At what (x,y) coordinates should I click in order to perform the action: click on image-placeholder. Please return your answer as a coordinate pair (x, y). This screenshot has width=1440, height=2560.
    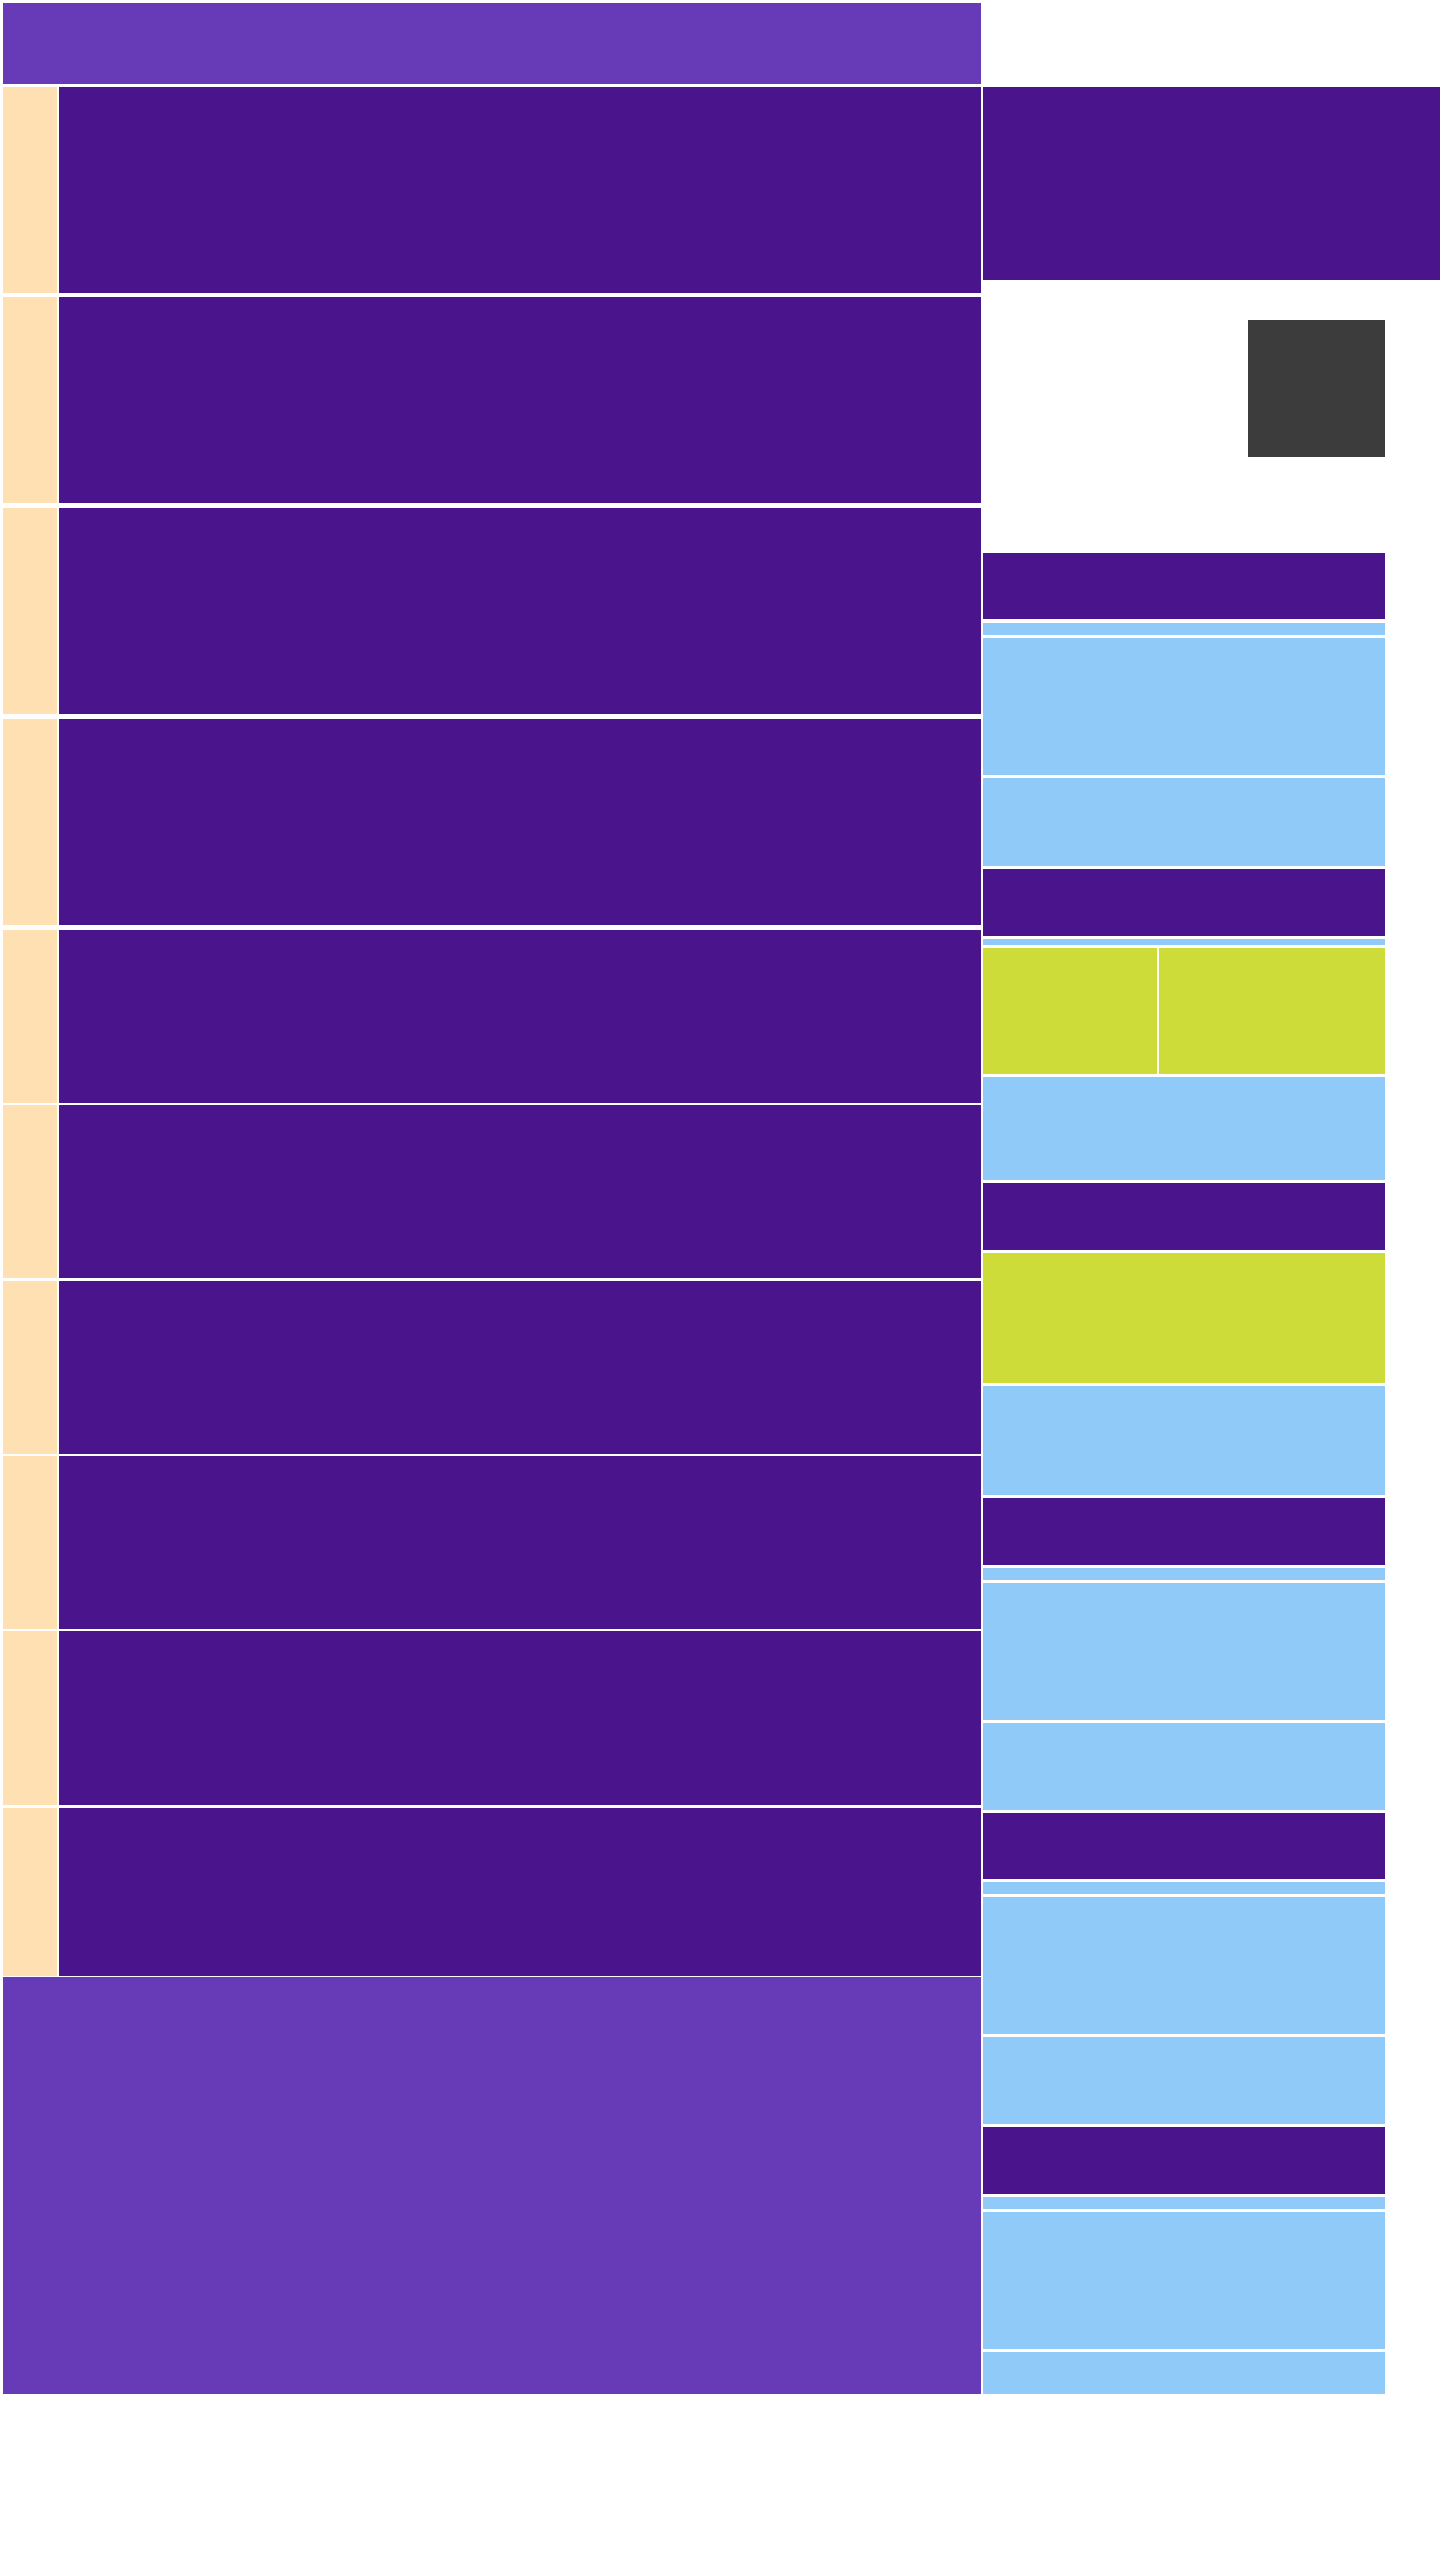
    Looking at the image, I should click on (1316, 388).